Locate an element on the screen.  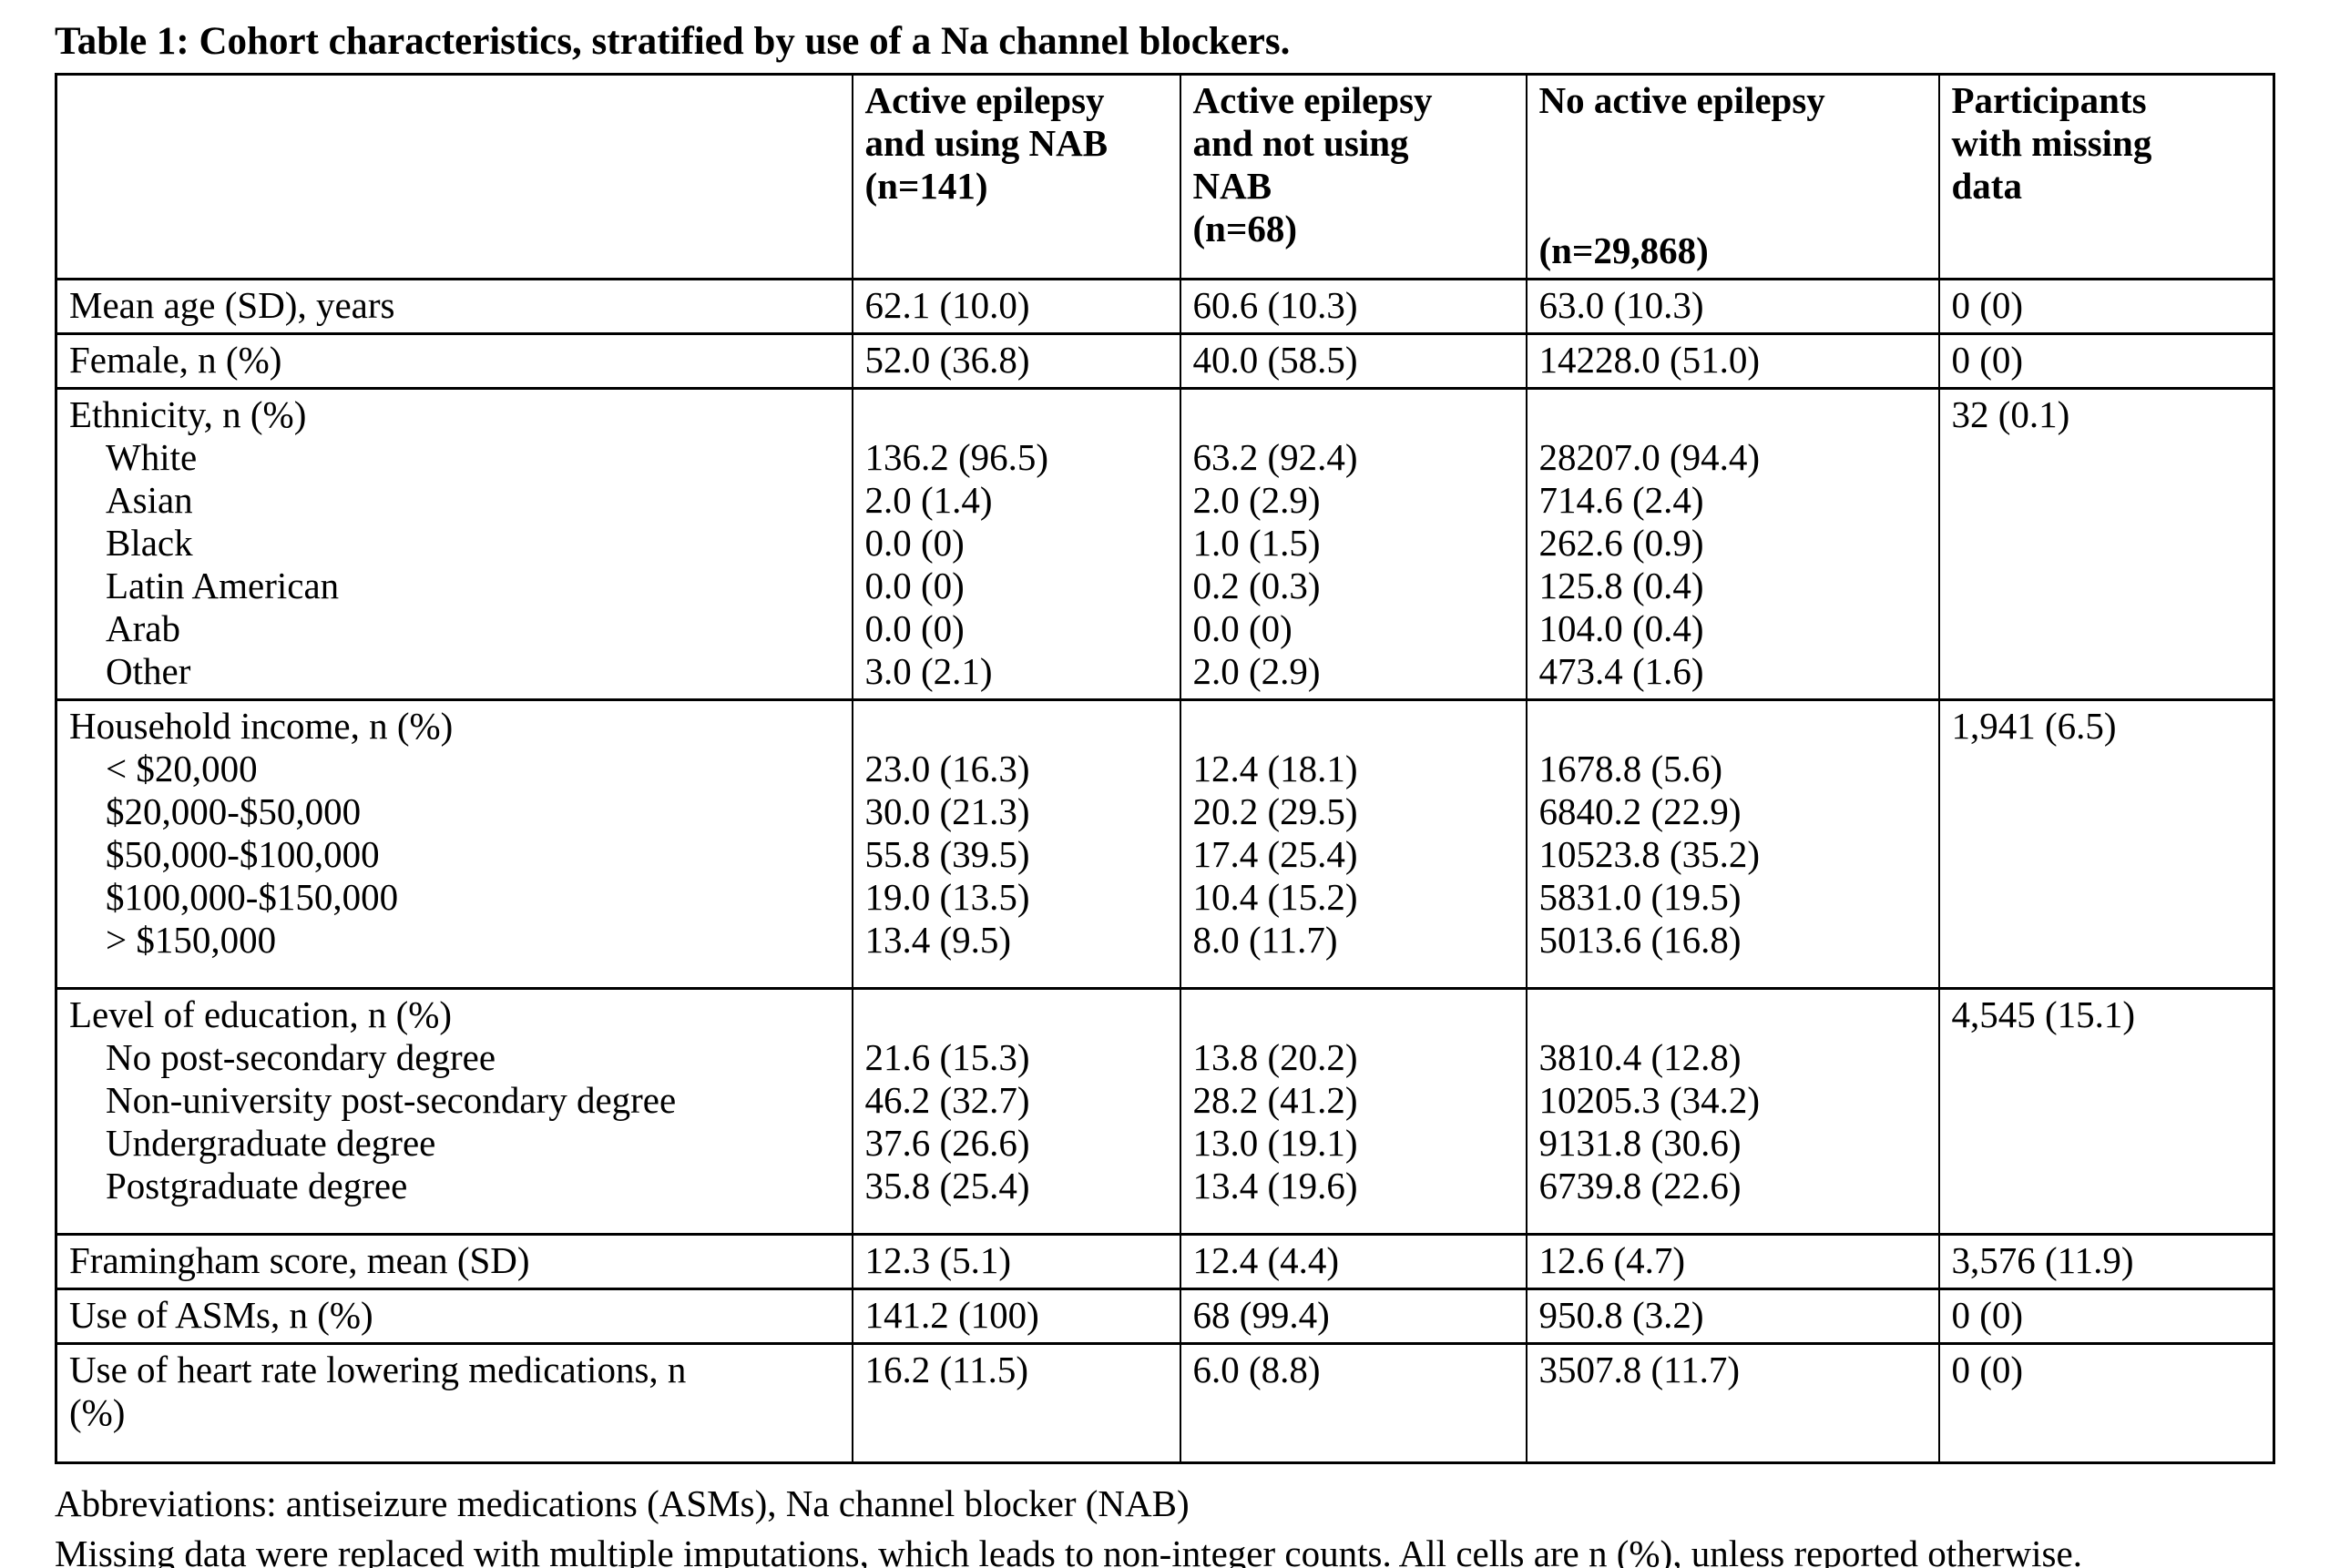
cell-value: 6.0 (8.8) is located at coordinates (1256, 1369).